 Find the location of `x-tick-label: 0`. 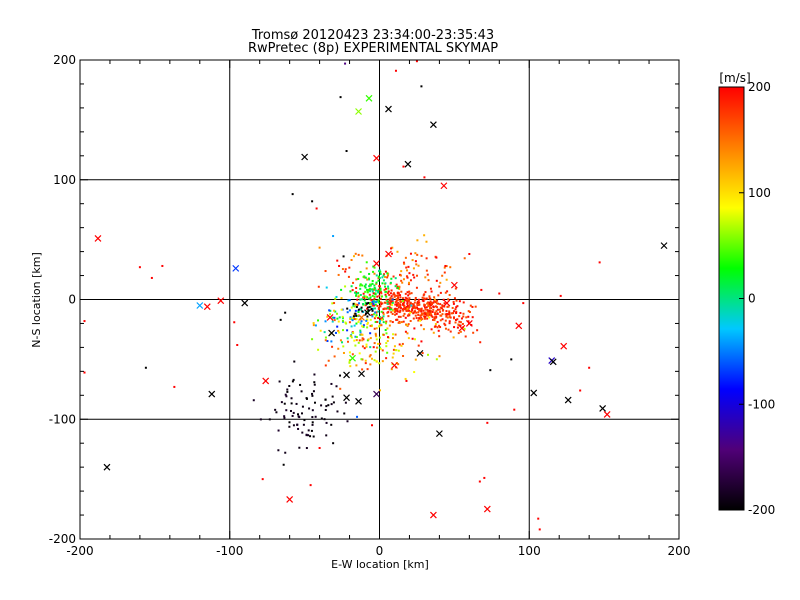

x-tick-label: 0 is located at coordinates (380, 551).